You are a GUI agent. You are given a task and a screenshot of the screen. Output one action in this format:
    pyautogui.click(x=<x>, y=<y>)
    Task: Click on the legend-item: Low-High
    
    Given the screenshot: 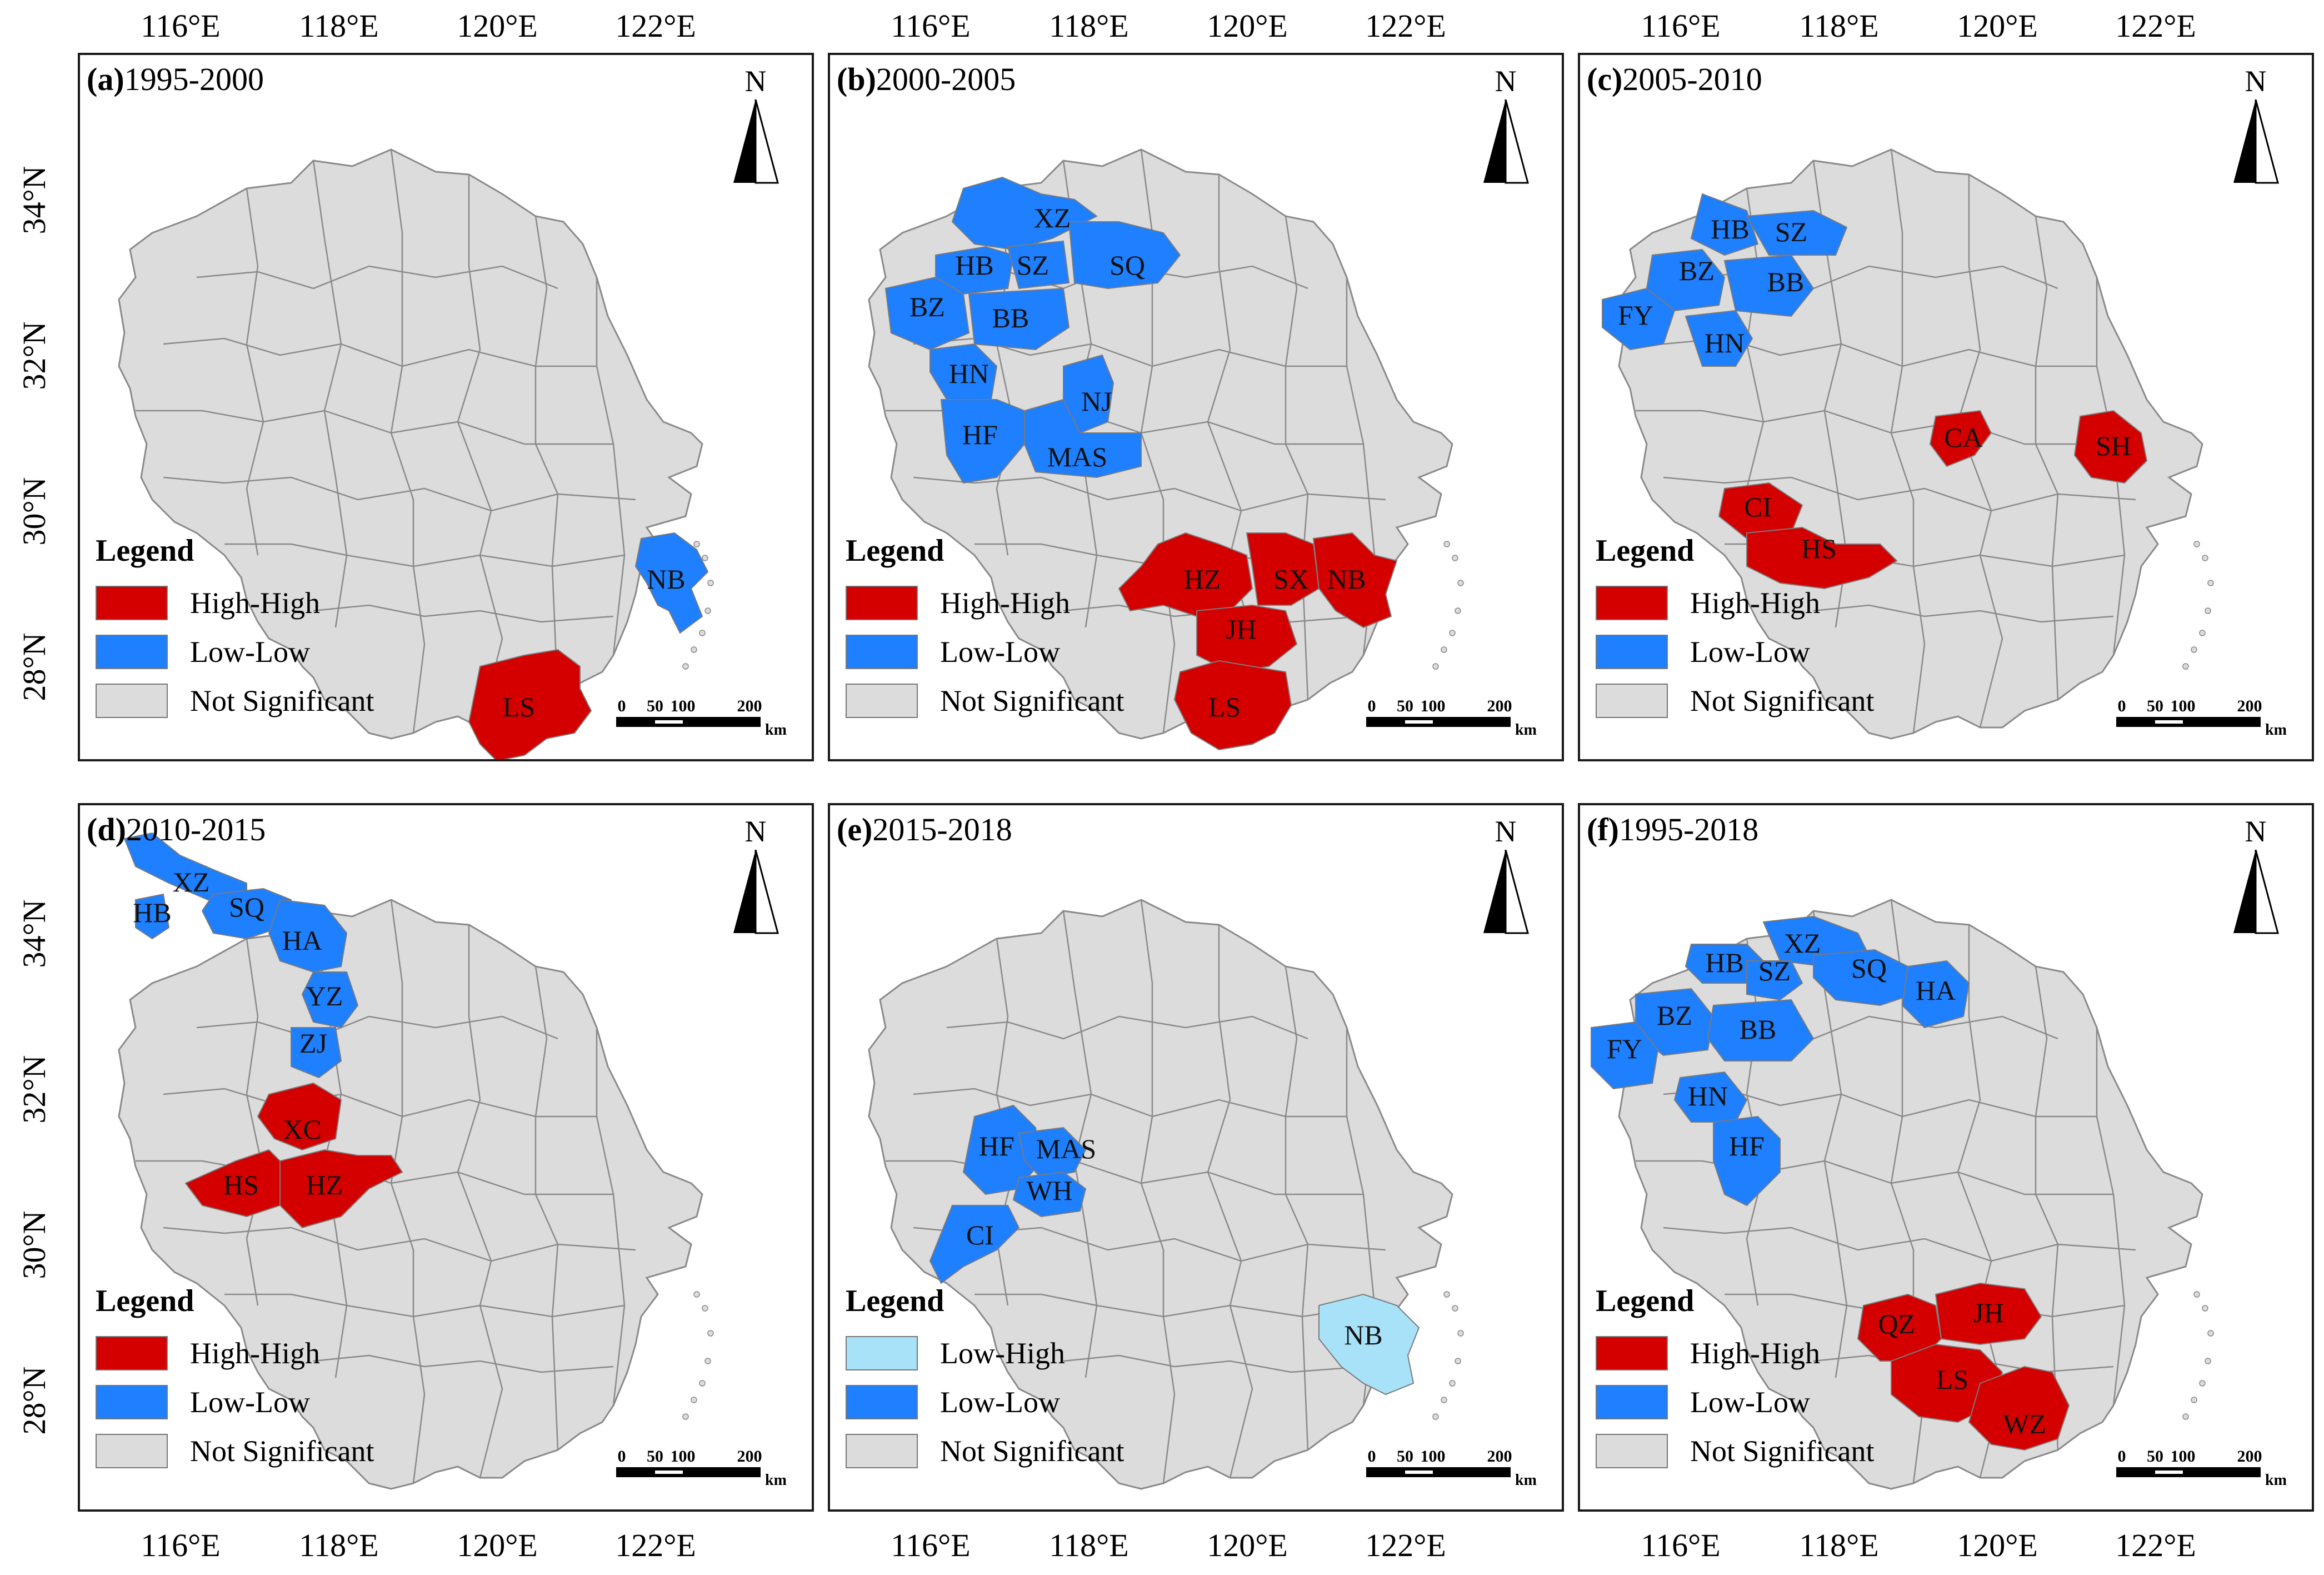 What is the action you would take?
    pyautogui.click(x=985, y=1353)
    